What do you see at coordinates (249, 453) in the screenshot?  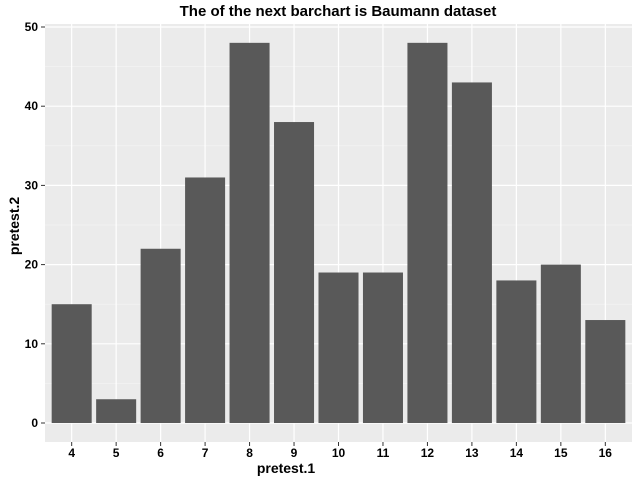 I see `x-tick-label: 8` at bounding box center [249, 453].